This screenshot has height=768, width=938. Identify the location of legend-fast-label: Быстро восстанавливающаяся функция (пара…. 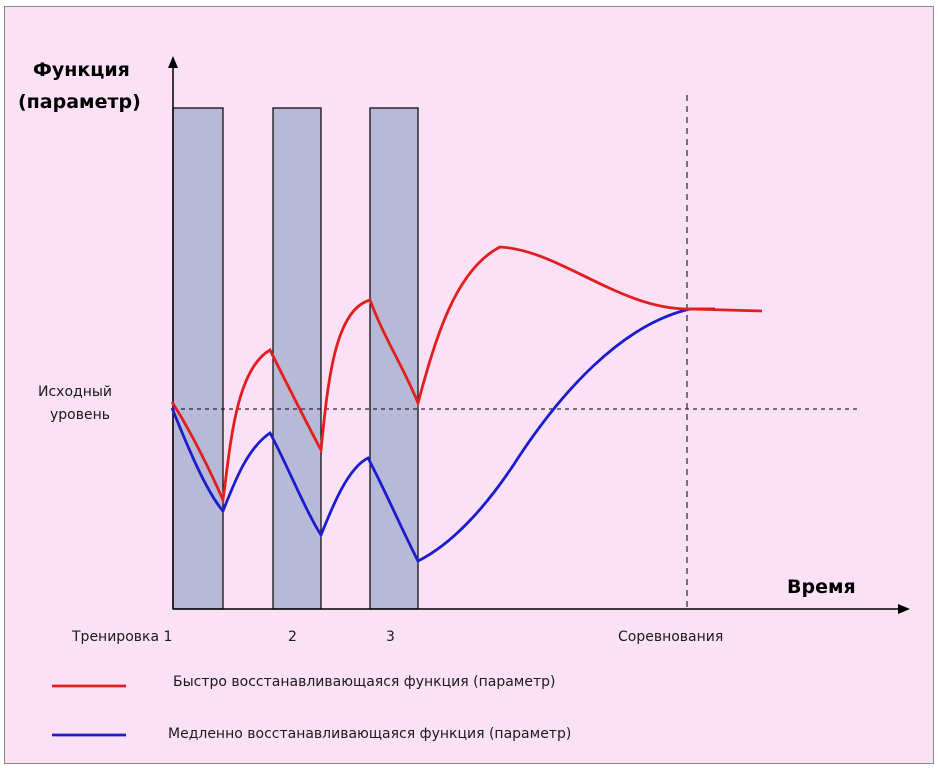
(364, 682).